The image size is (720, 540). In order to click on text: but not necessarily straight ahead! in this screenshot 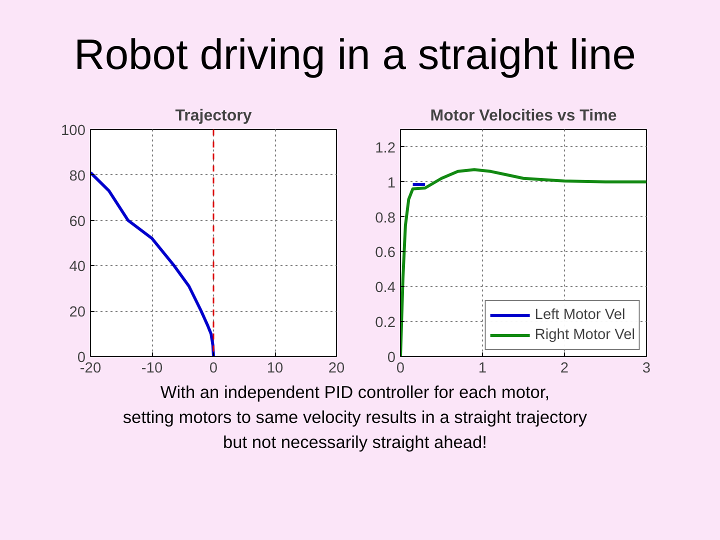, I will do `click(355, 442)`.